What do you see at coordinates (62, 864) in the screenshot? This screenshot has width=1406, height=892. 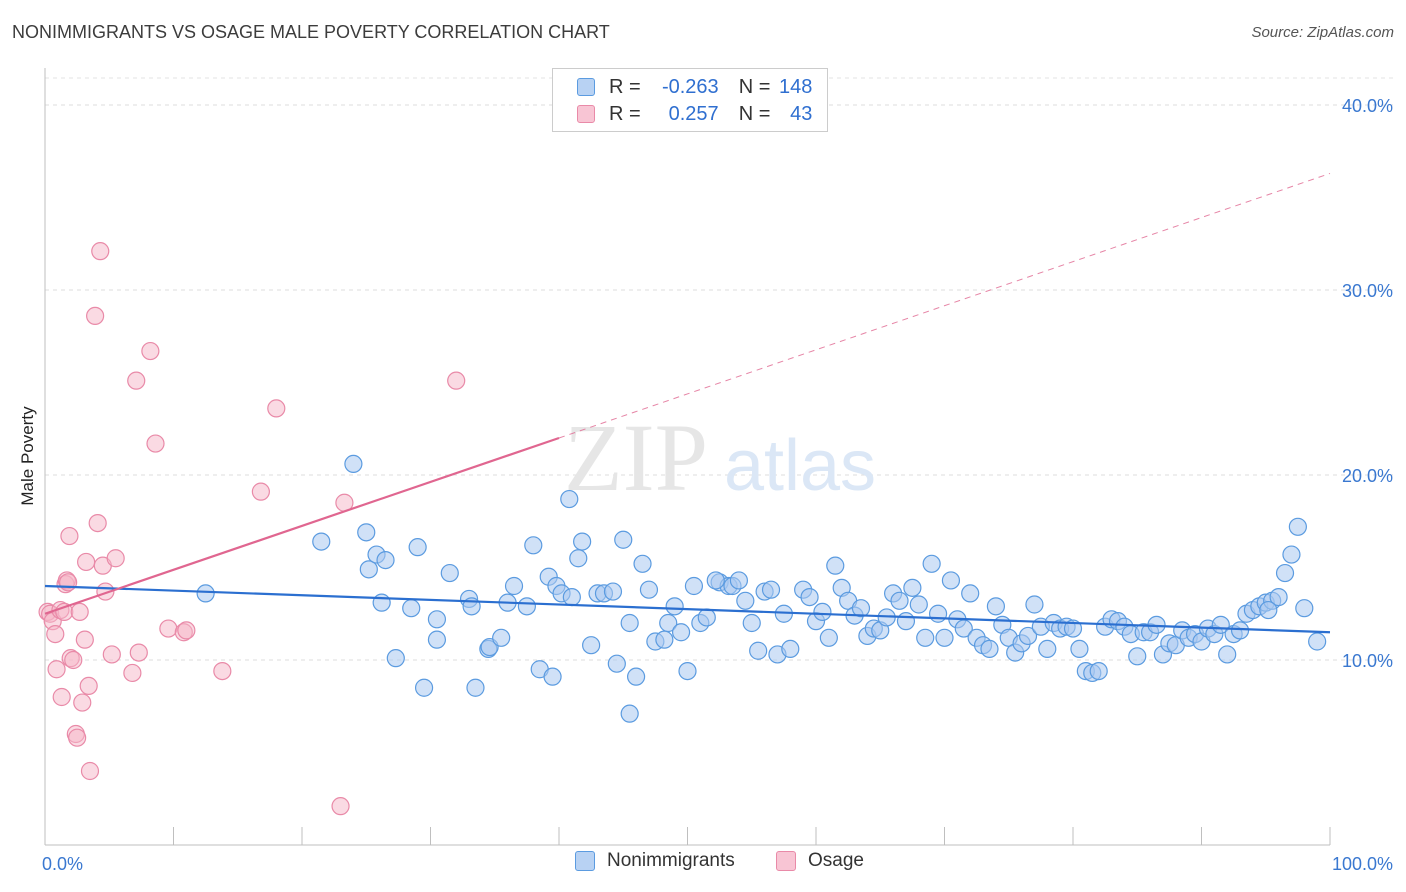 I see `x-tick-label: 0.0%` at bounding box center [62, 864].